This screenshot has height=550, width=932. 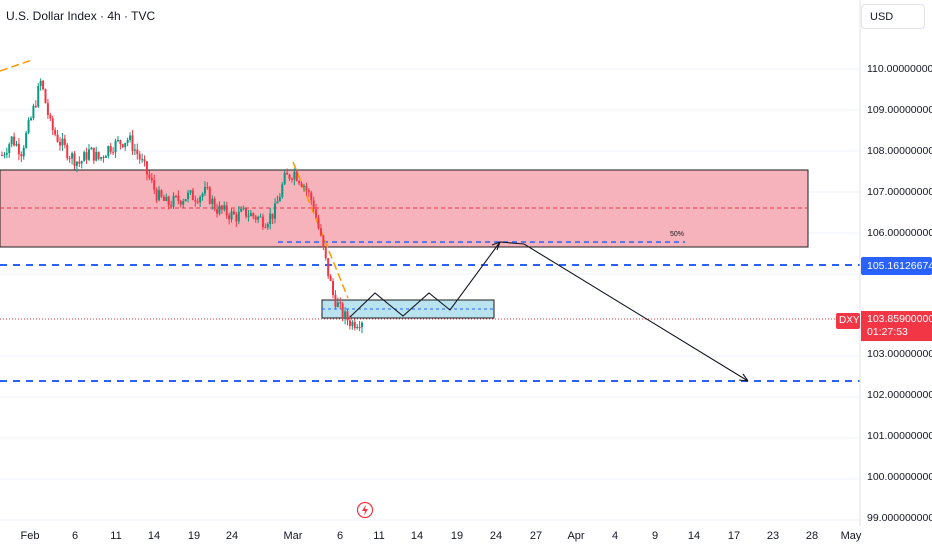 What do you see at coordinates (576, 536) in the screenshot?
I see `x-tick: Apr` at bounding box center [576, 536].